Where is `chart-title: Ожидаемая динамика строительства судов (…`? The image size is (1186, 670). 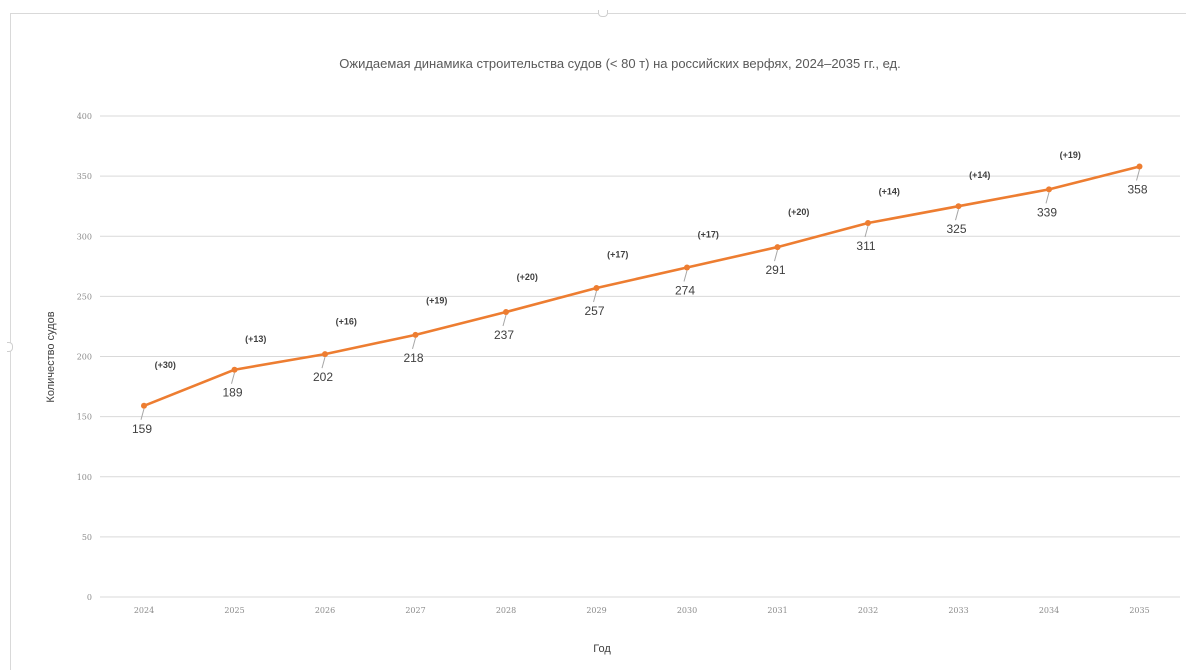
chart-title: Ожидаемая динамика строительства судов (… is located at coordinates (619, 63).